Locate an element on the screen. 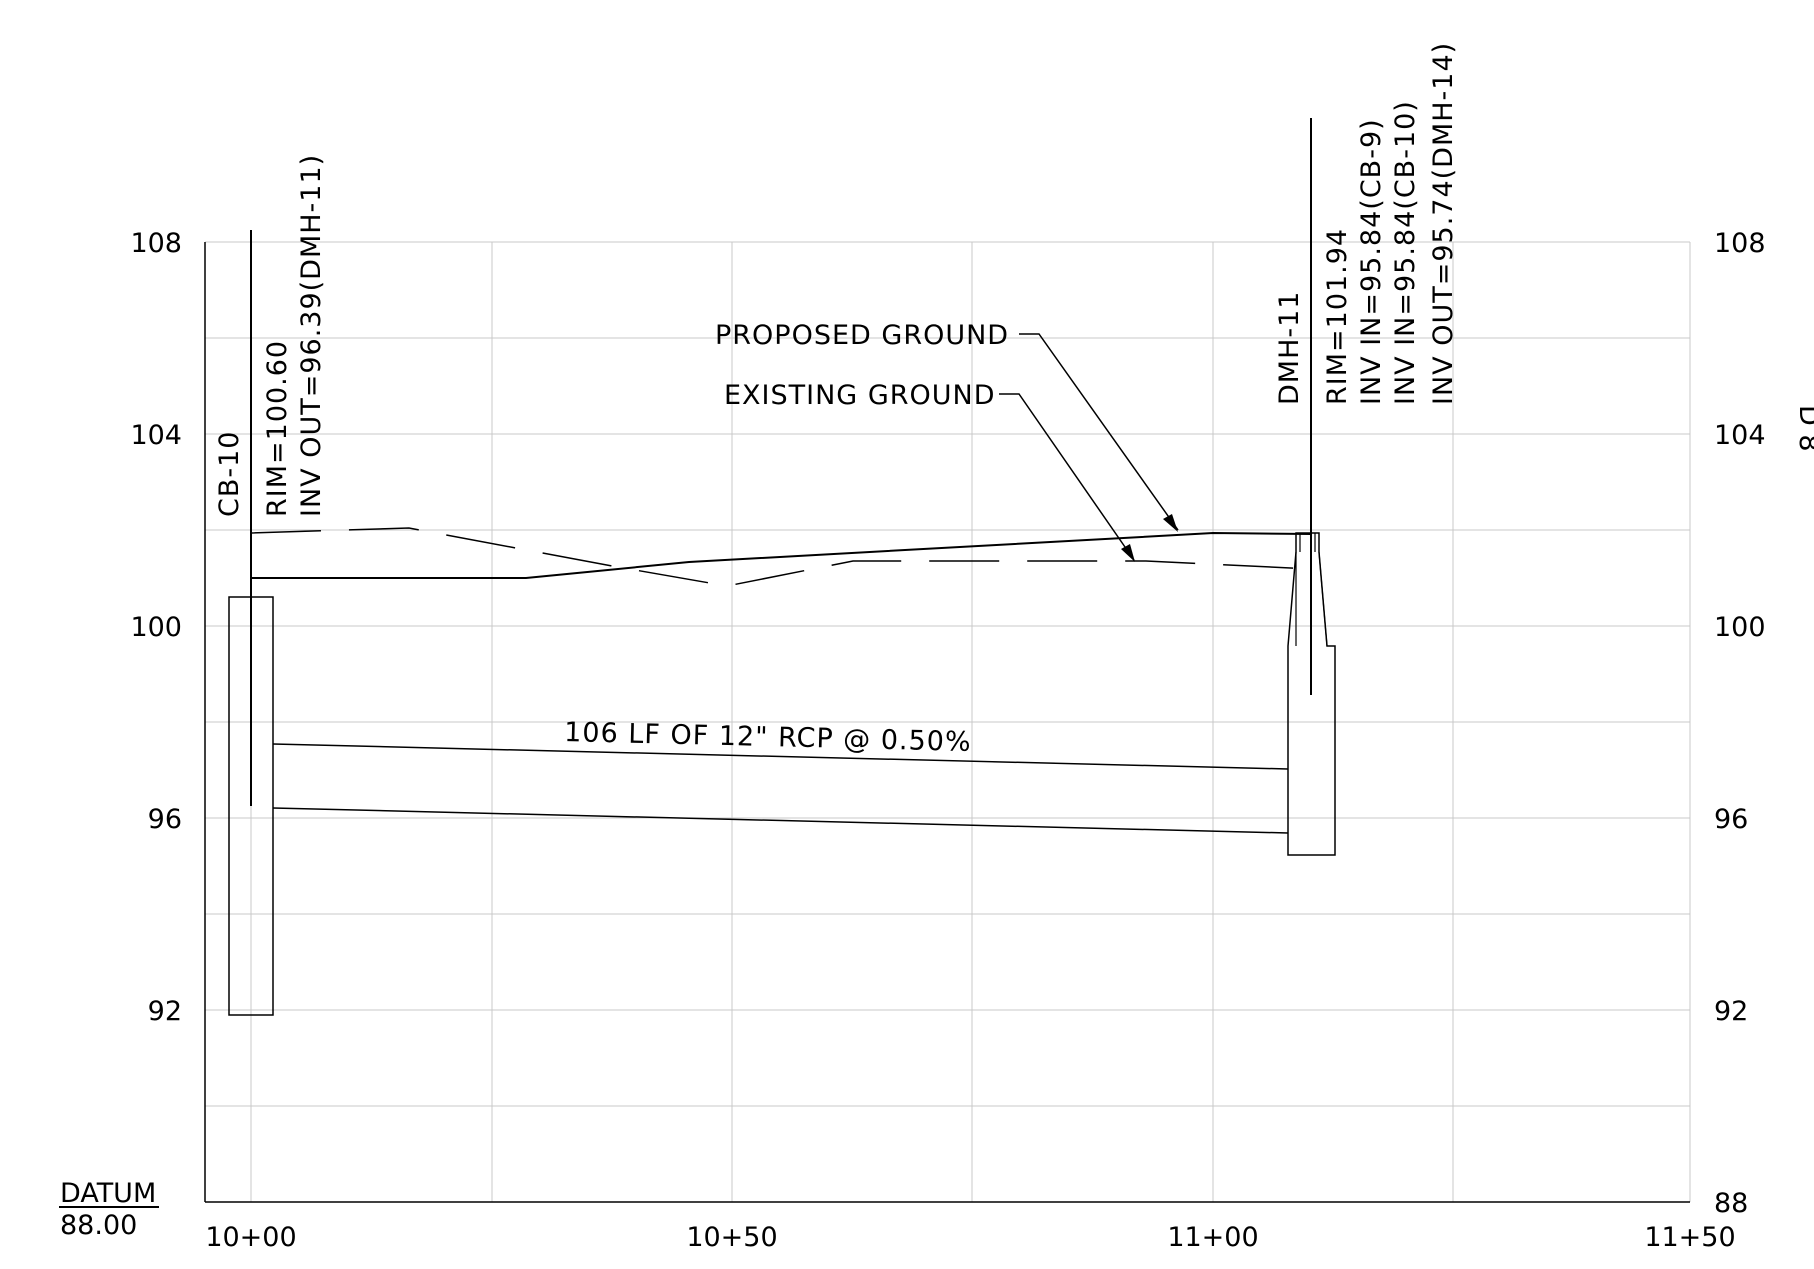 This screenshot has width=1814, height=1269. y-tick-right: 104 is located at coordinates (1740, 435).